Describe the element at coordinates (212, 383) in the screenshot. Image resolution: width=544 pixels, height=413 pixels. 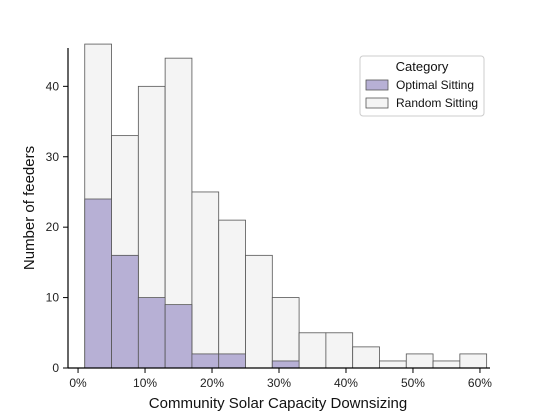
I see `x-tick-label-20: 20%` at that location.